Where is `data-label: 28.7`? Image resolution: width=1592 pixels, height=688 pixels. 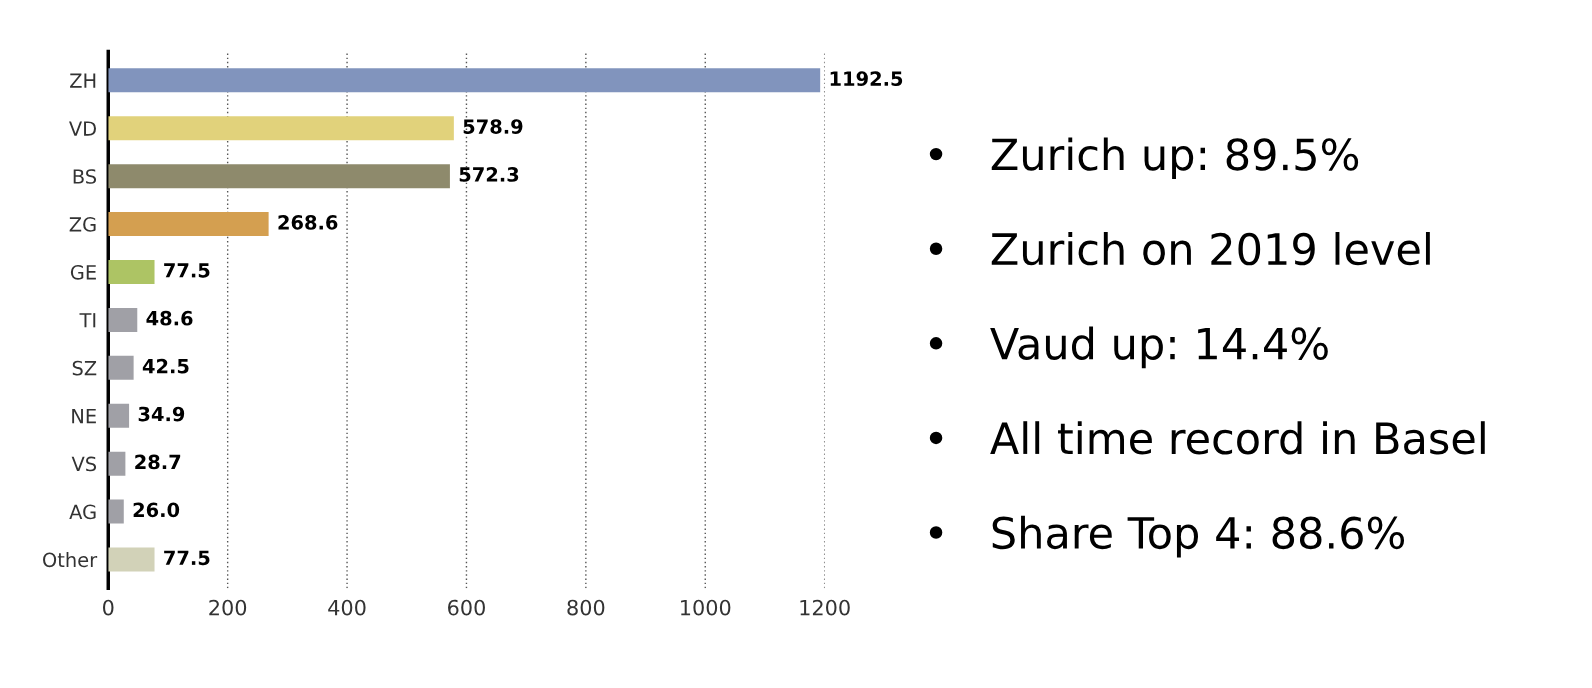
data-label: 28.7 is located at coordinates (158, 462).